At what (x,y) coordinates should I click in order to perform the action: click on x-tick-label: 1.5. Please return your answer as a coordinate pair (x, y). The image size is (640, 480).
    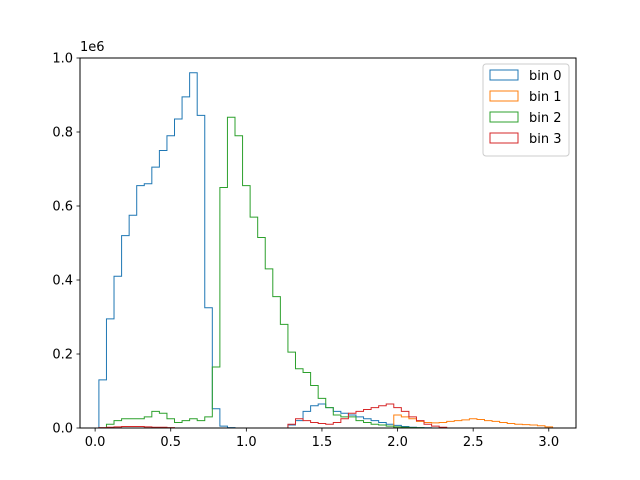
    Looking at the image, I should click on (322, 442).